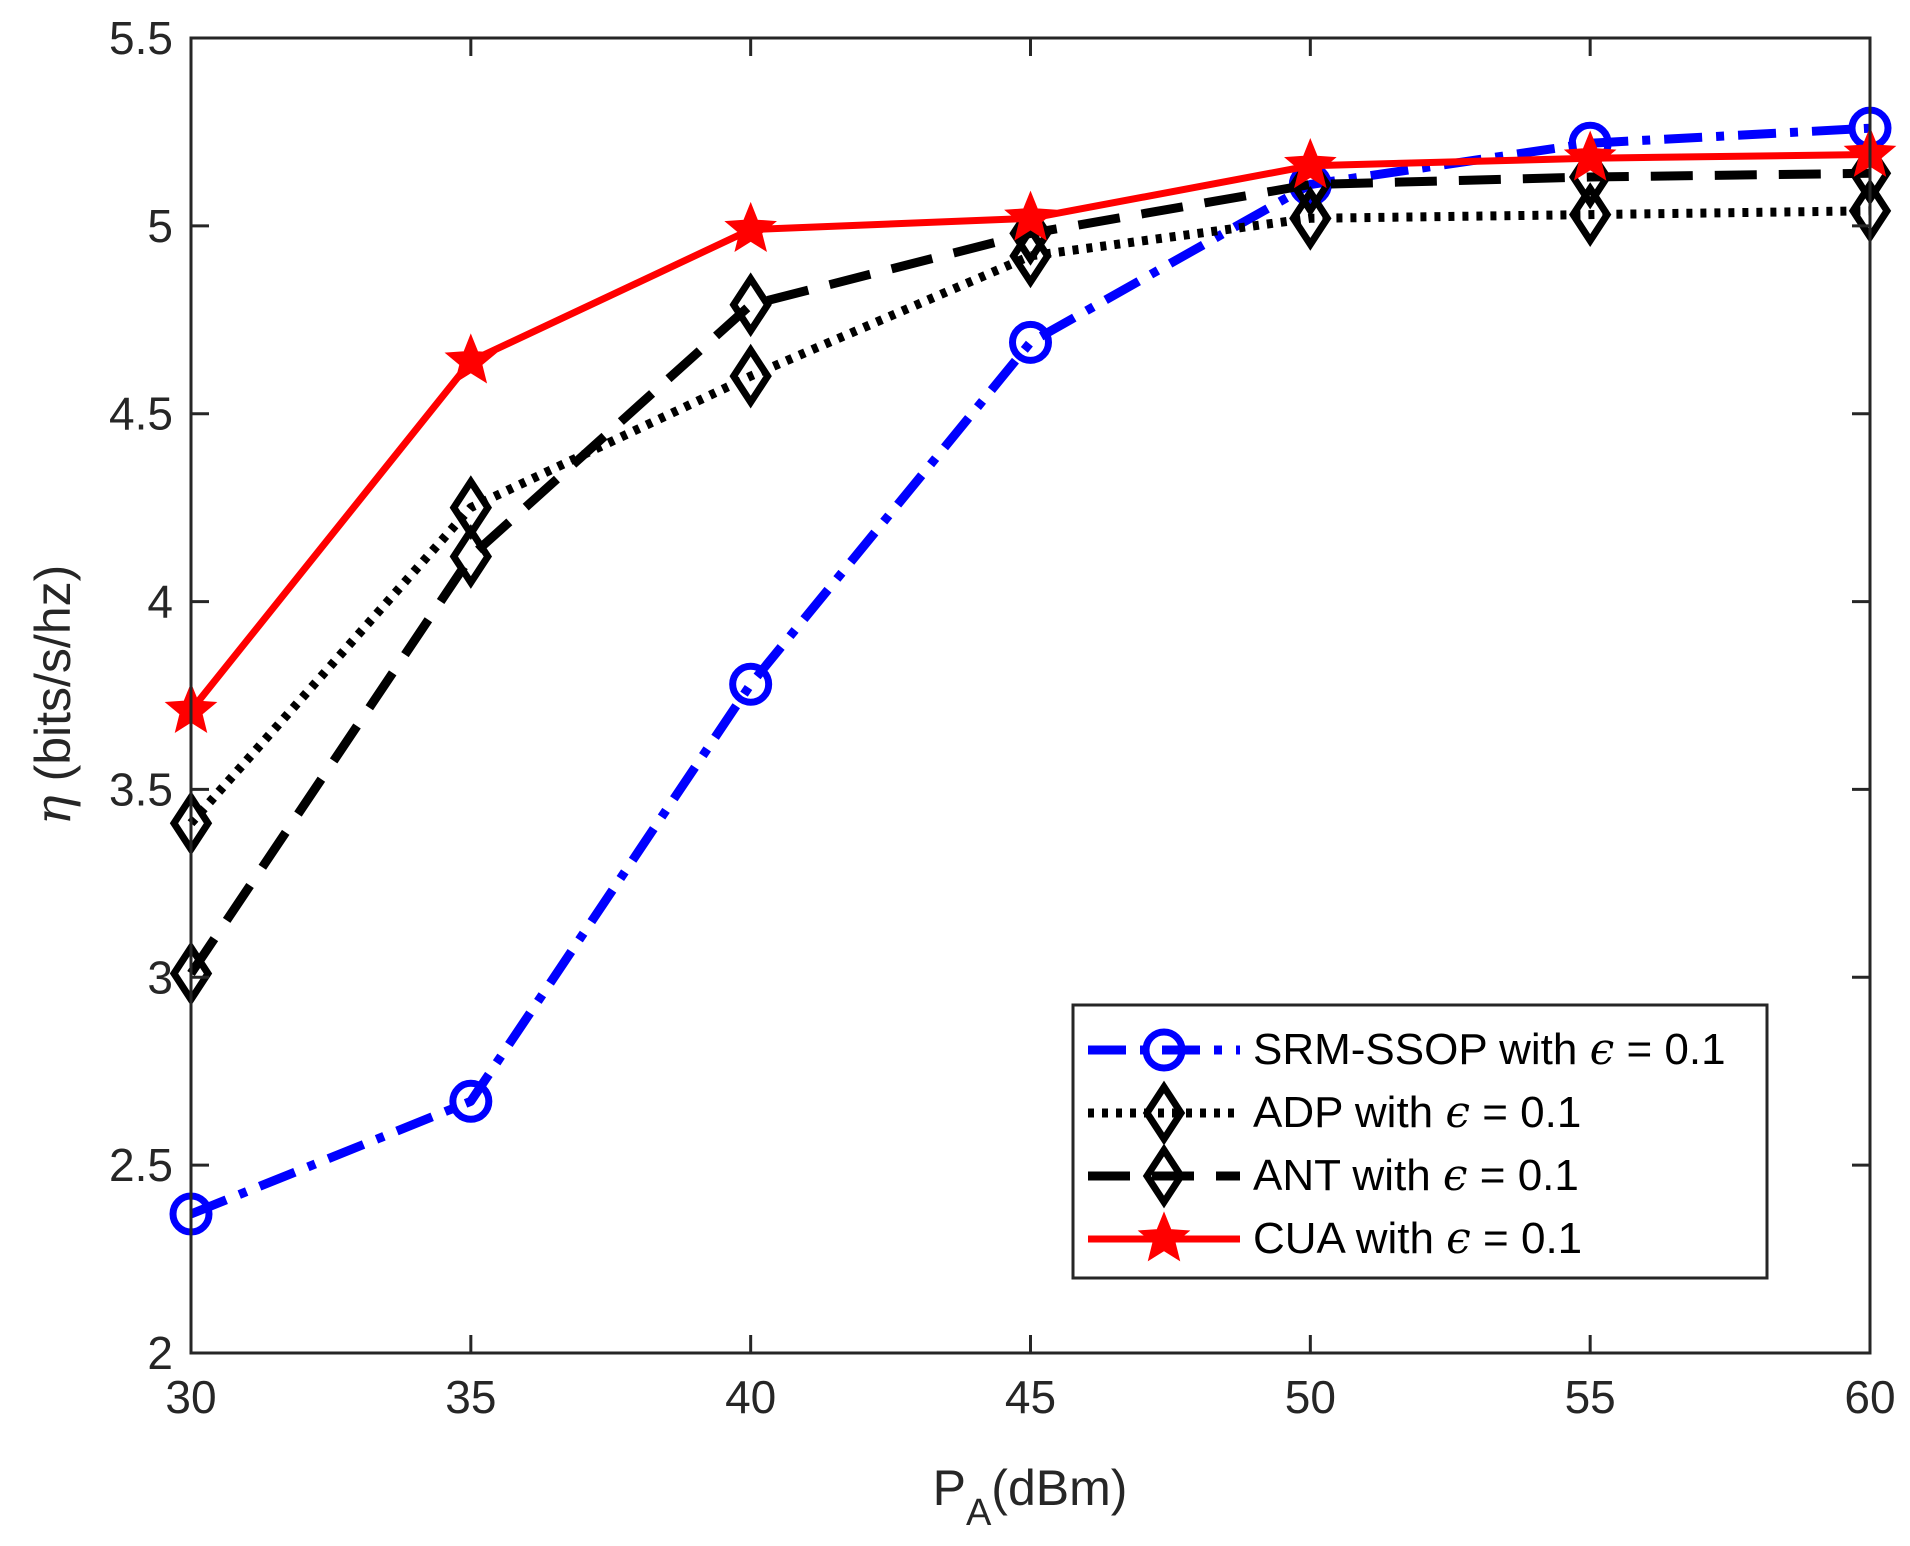 The height and width of the screenshot is (1546, 1910). Describe the element at coordinates (1417, 1112) in the screenshot. I see `legend-entry-label: ADP with ϵ = 0.1` at that location.